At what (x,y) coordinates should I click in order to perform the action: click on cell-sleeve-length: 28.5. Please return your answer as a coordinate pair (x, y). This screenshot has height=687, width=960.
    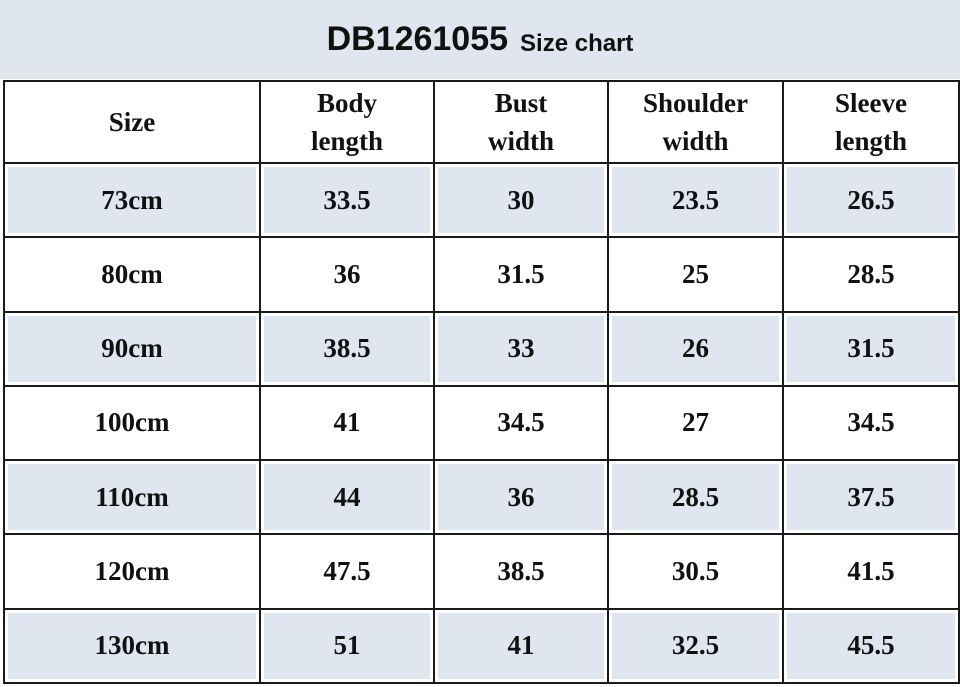
    Looking at the image, I should click on (871, 274).